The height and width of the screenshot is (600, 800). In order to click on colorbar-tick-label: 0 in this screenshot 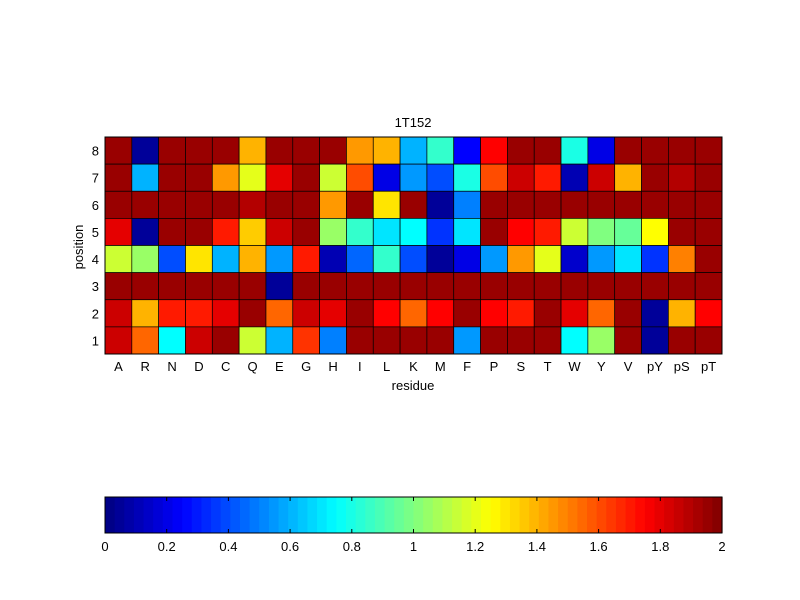, I will do `click(104, 546)`.